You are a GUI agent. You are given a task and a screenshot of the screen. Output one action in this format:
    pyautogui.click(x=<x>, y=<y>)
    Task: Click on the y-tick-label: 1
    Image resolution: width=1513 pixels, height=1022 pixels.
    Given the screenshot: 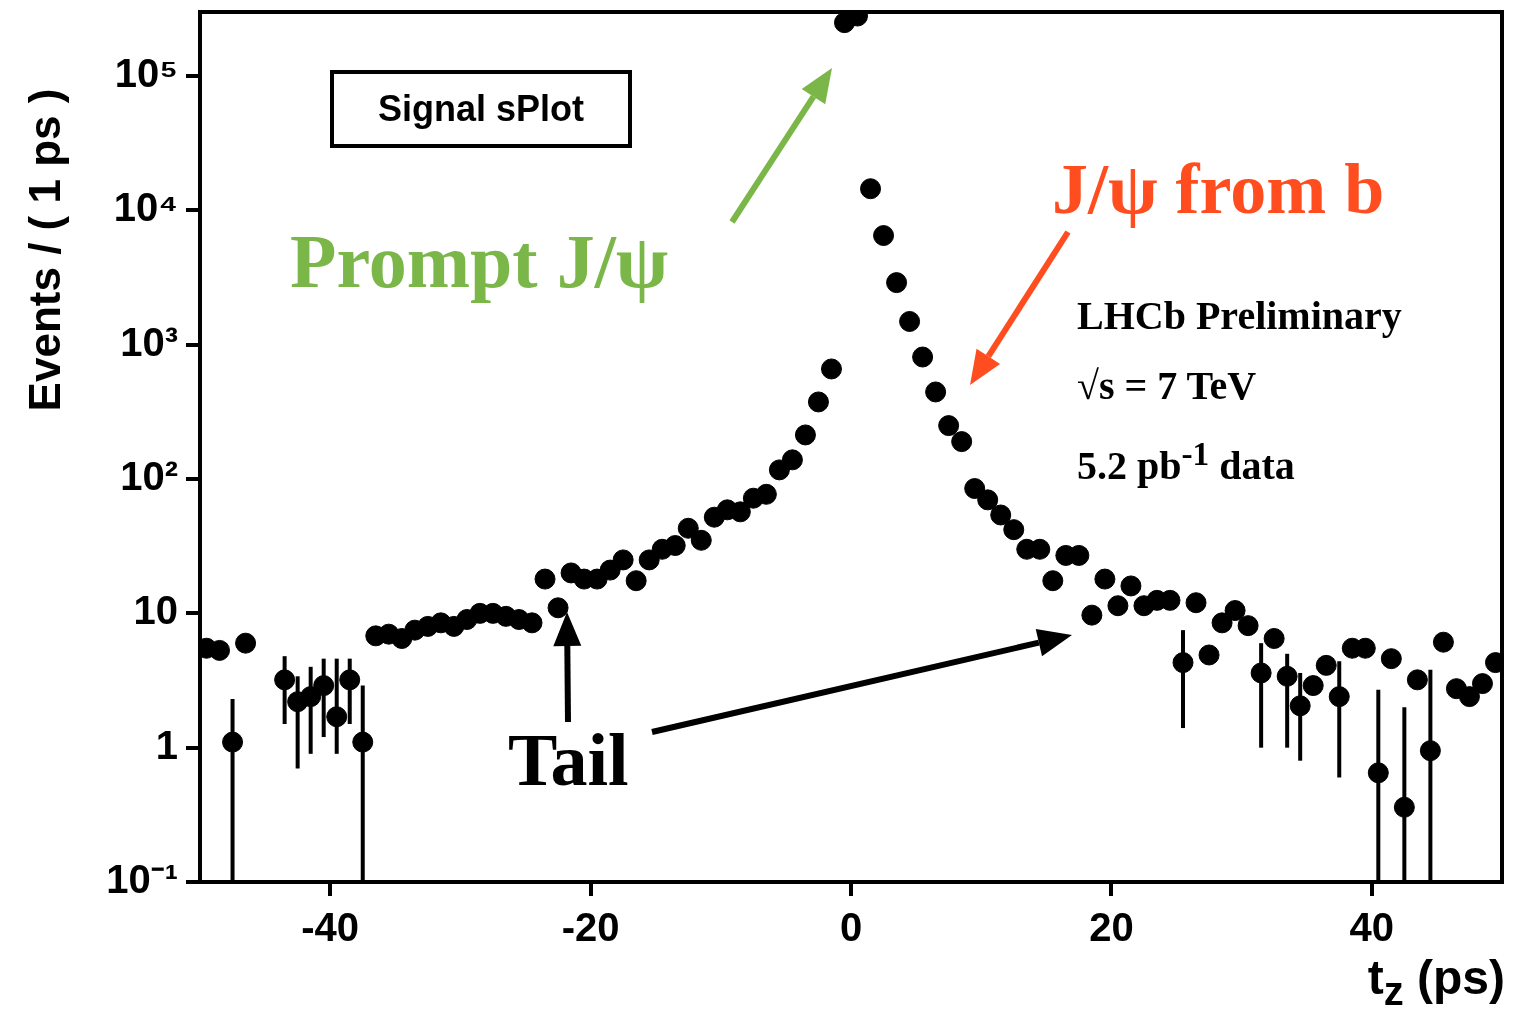 What is the action you would take?
    pyautogui.click(x=166, y=744)
    